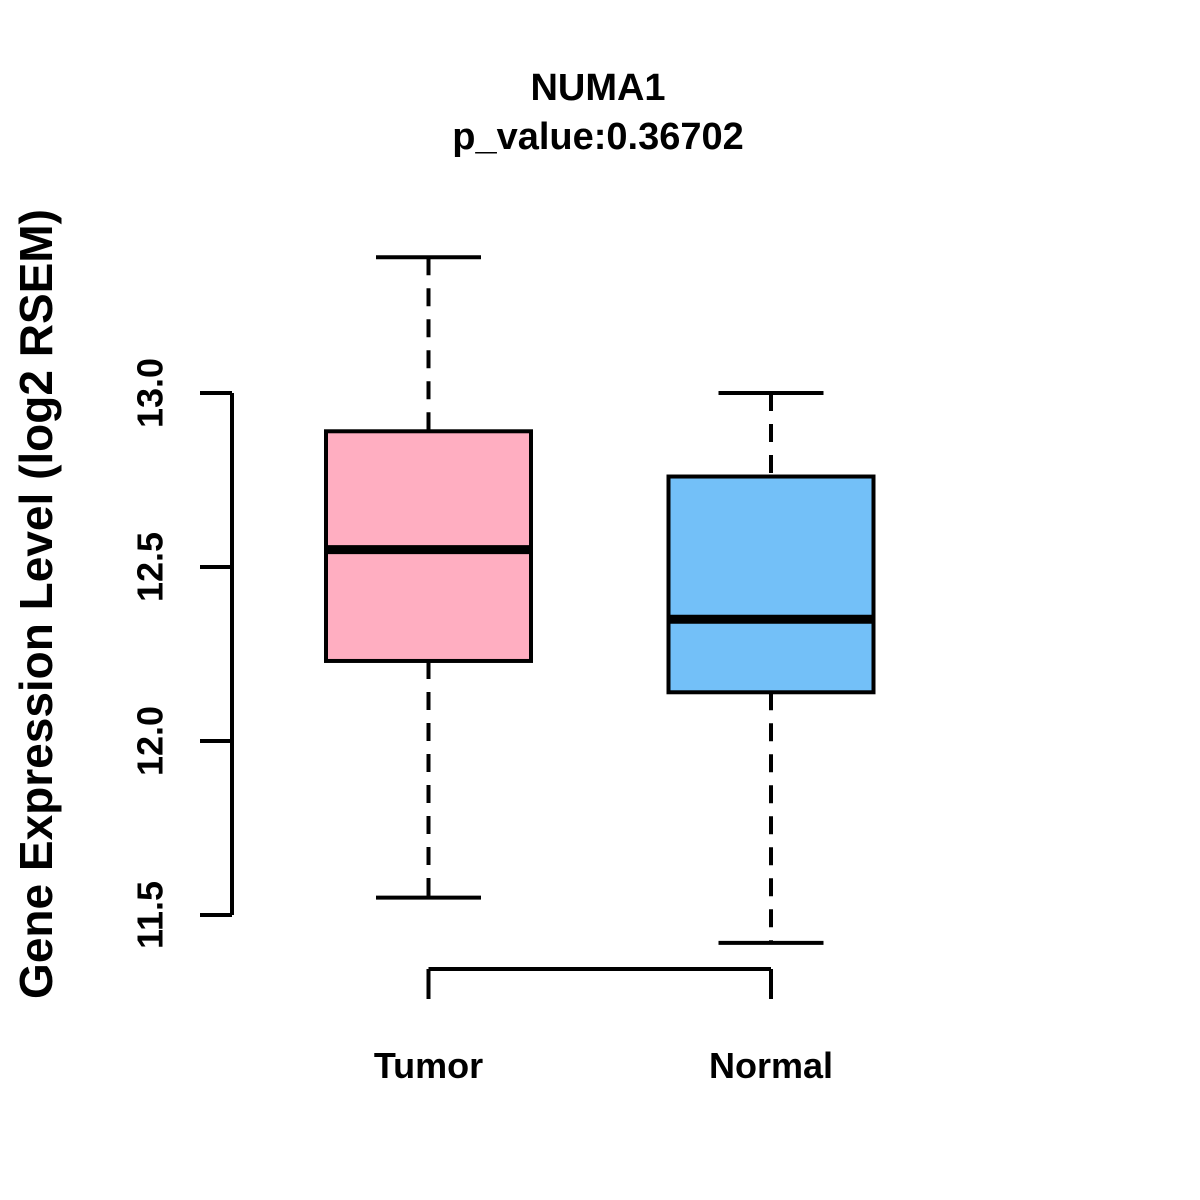 The image size is (1200, 1200). What do you see at coordinates (428, 1065) in the screenshot?
I see `x-label-tumor: Tumor` at bounding box center [428, 1065].